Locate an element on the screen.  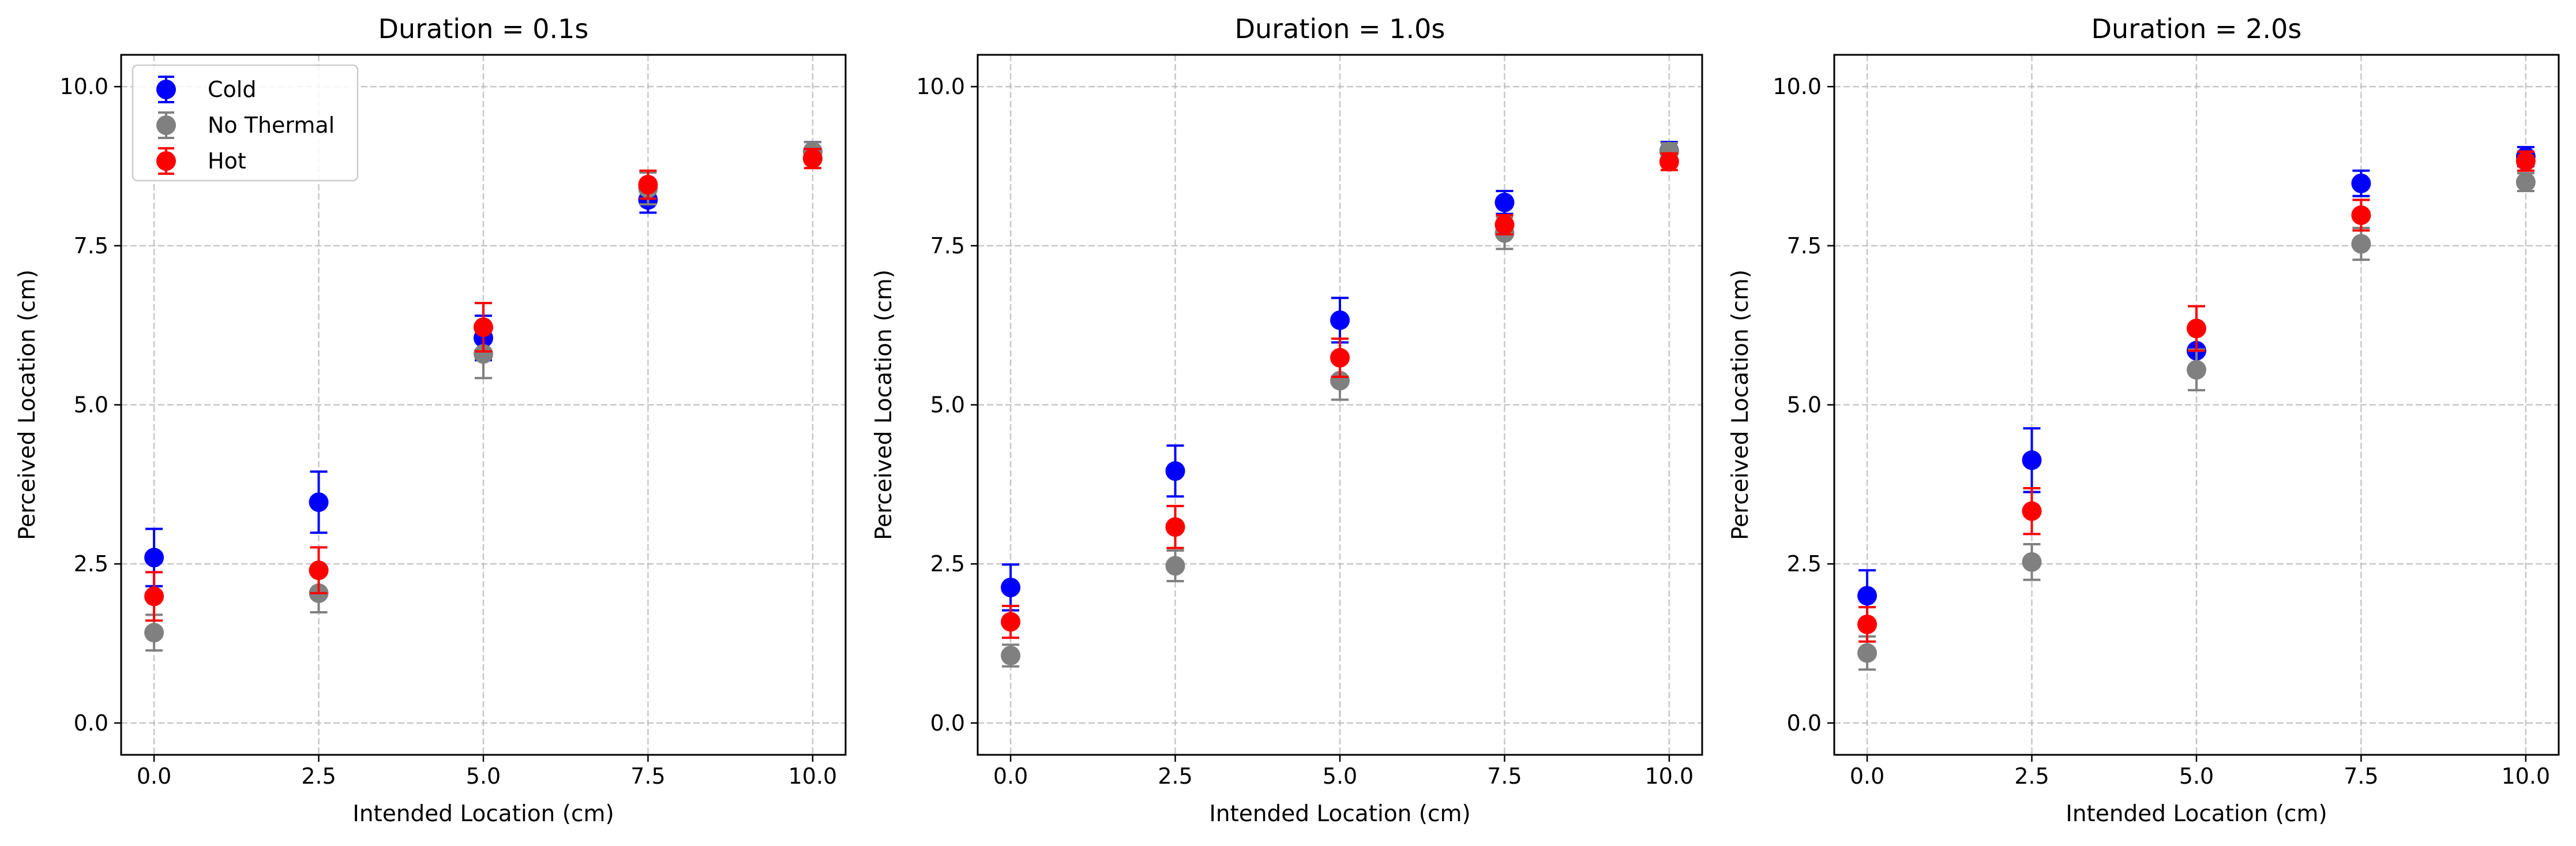
legend-label: Cold is located at coordinates (232, 89).